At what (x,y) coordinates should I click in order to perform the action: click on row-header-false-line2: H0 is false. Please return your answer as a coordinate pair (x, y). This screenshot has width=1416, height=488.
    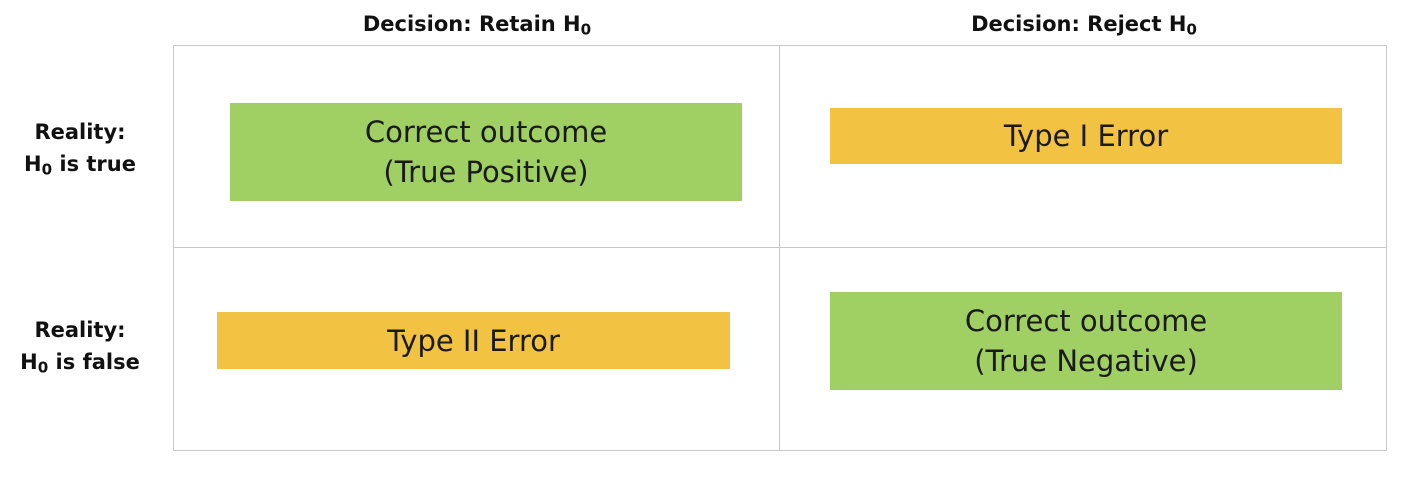
    Looking at the image, I should click on (80, 362).